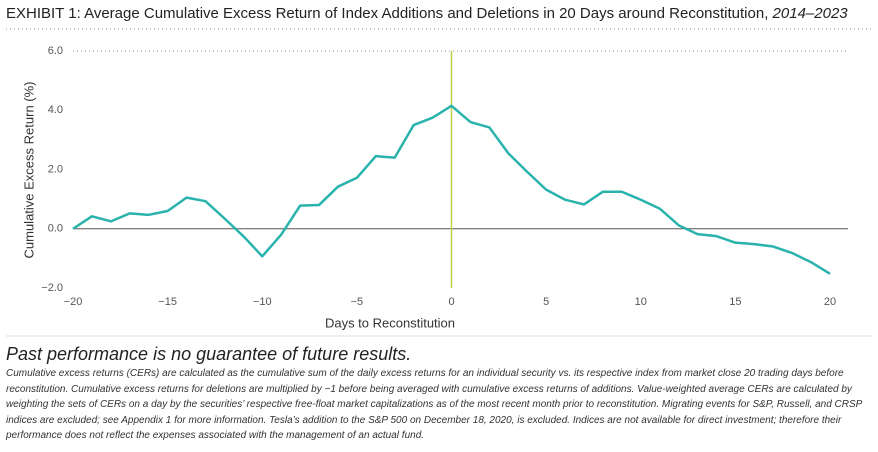  What do you see at coordinates (262, 302) in the screenshot?
I see `x-tick-label: −10` at bounding box center [262, 302].